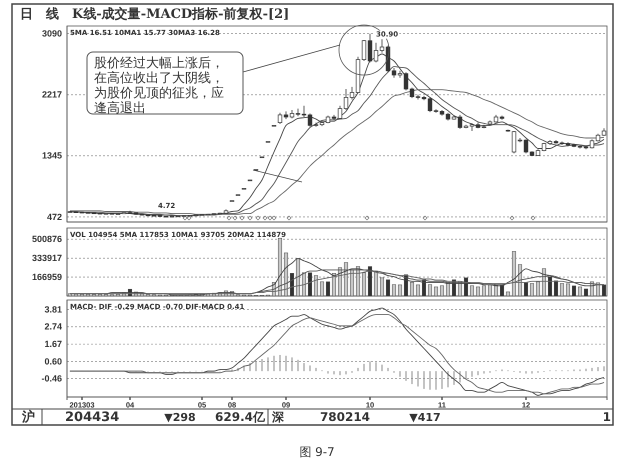  Describe the element at coordinates (52, 155) in the screenshot. I see `y-tick-label: 1345` at that location.